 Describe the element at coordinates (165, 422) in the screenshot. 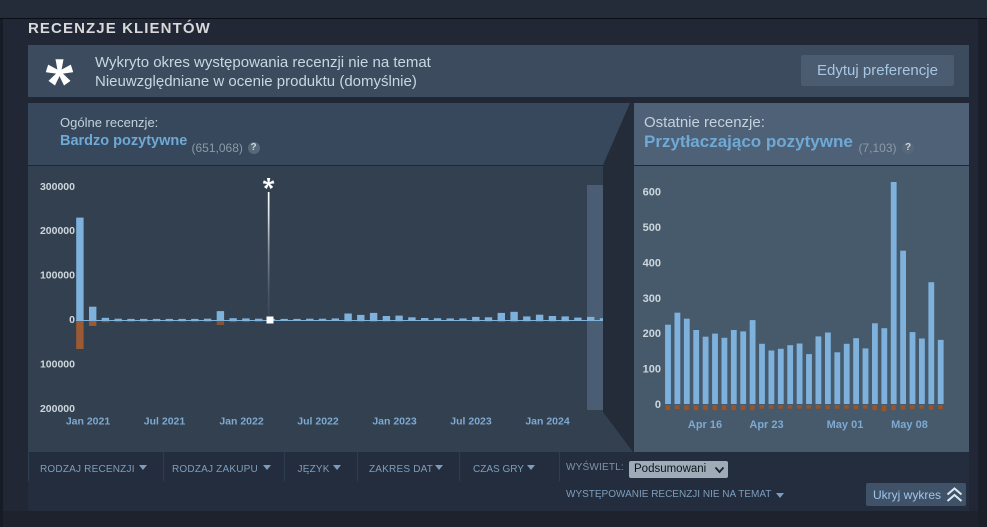

I see `svg-text: Jul 2021` at that location.